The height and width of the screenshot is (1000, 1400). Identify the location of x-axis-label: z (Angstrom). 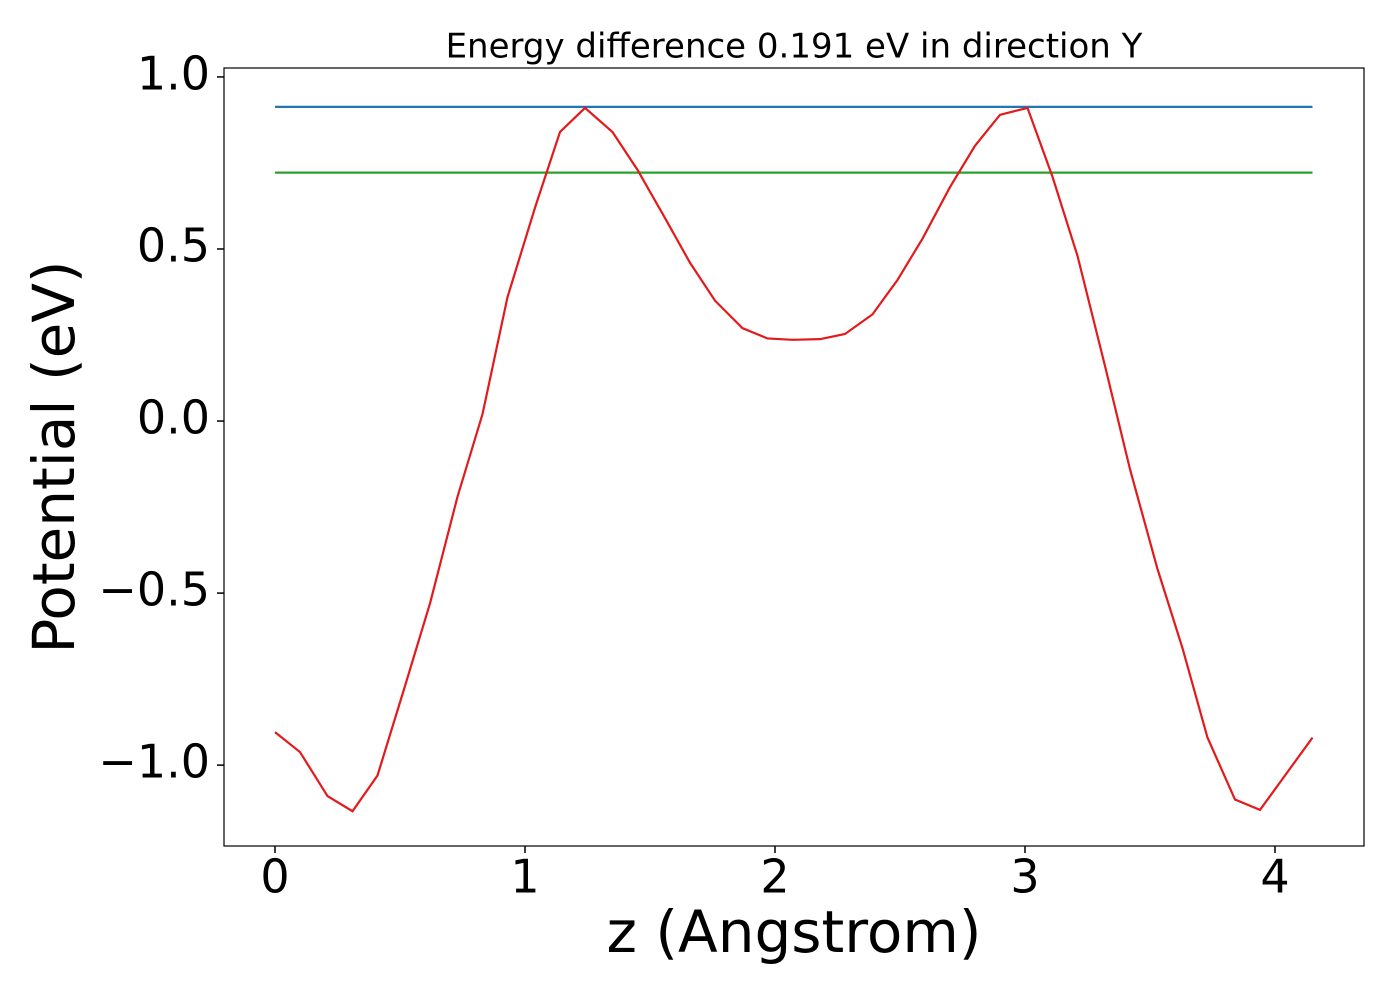
(794, 932).